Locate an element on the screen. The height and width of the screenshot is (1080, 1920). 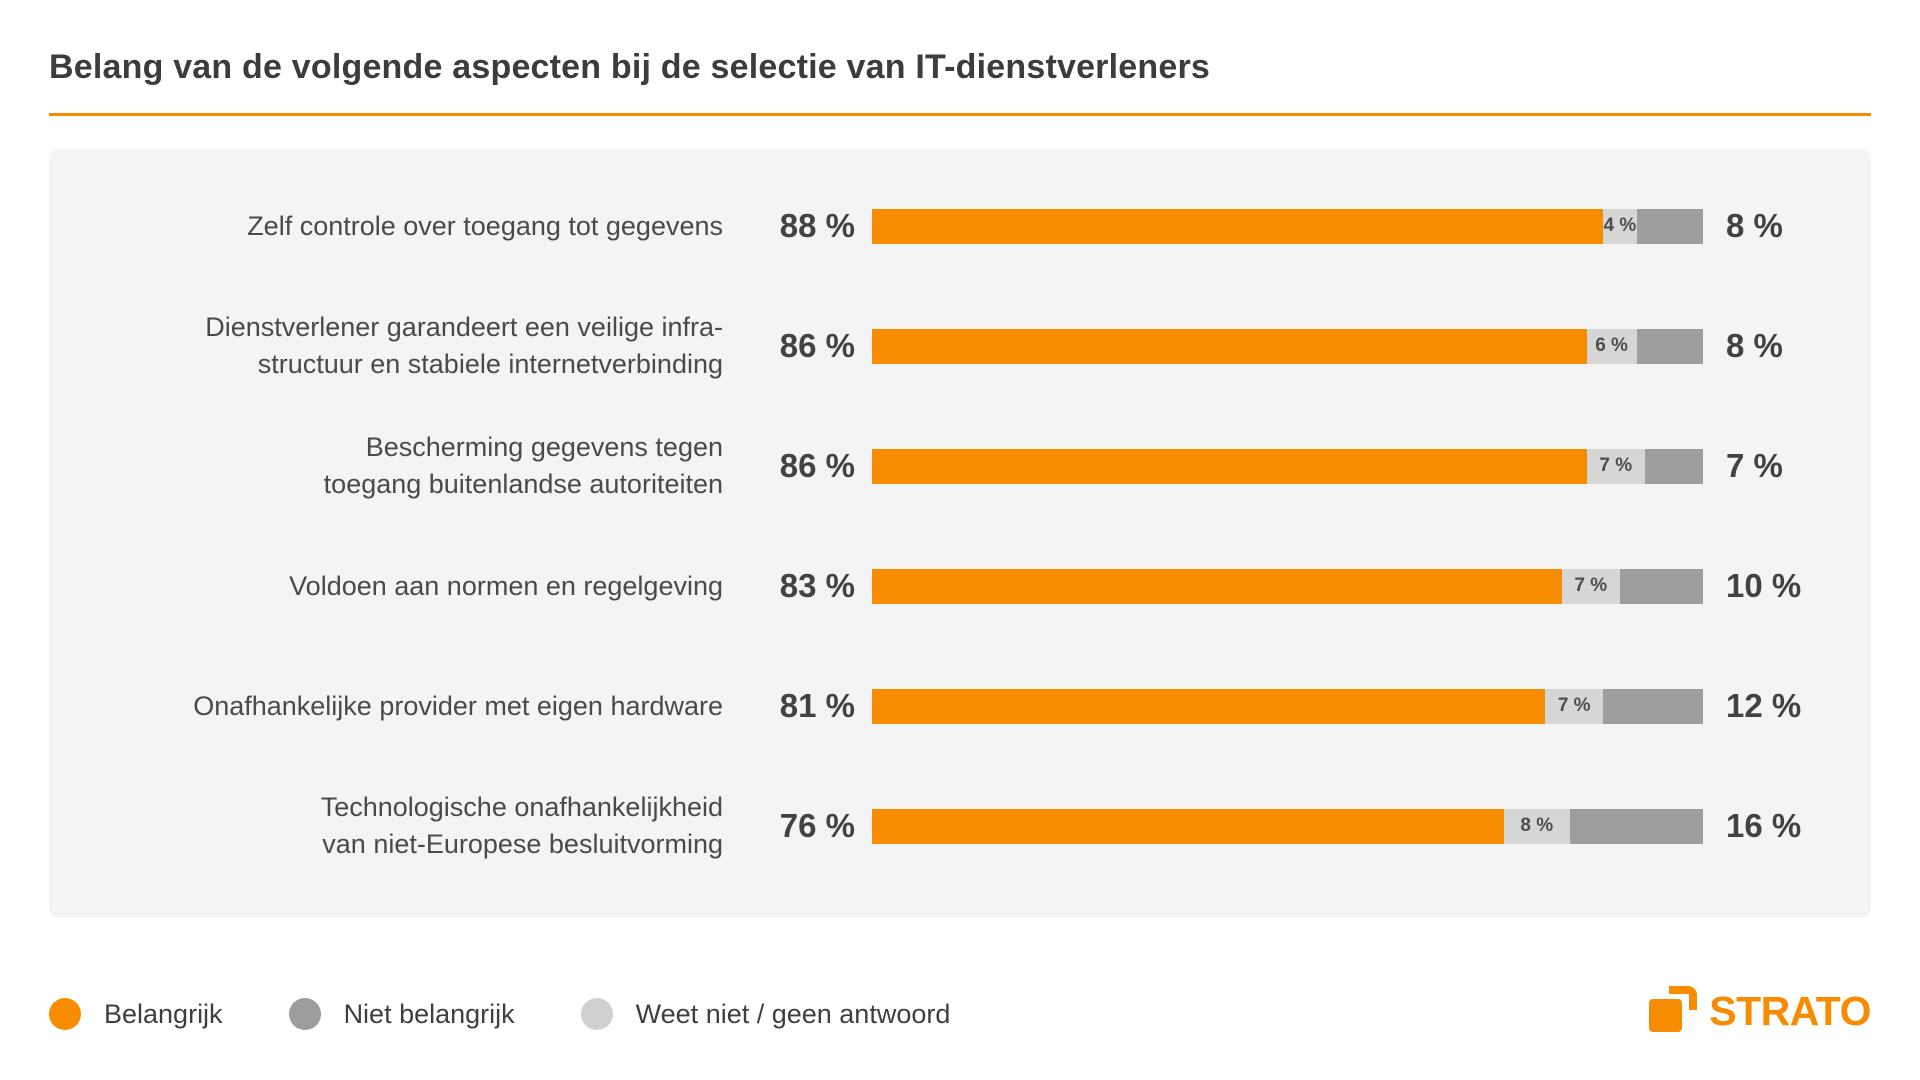
strato-logo: STRATO is located at coordinates (1760, 1010).